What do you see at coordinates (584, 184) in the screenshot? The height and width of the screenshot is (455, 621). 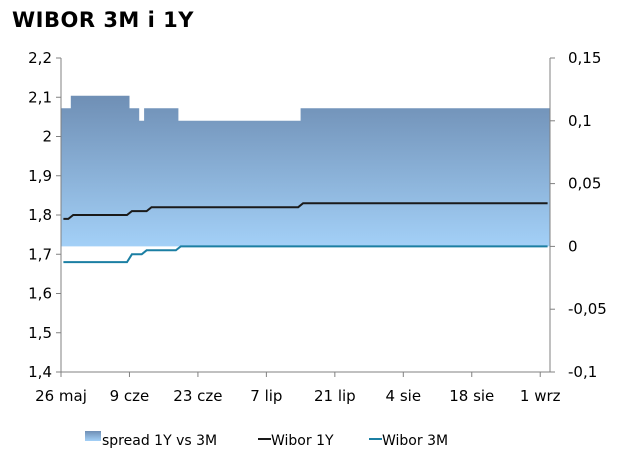 I see `y-right-tick-label: 0,05` at bounding box center [584, 184].